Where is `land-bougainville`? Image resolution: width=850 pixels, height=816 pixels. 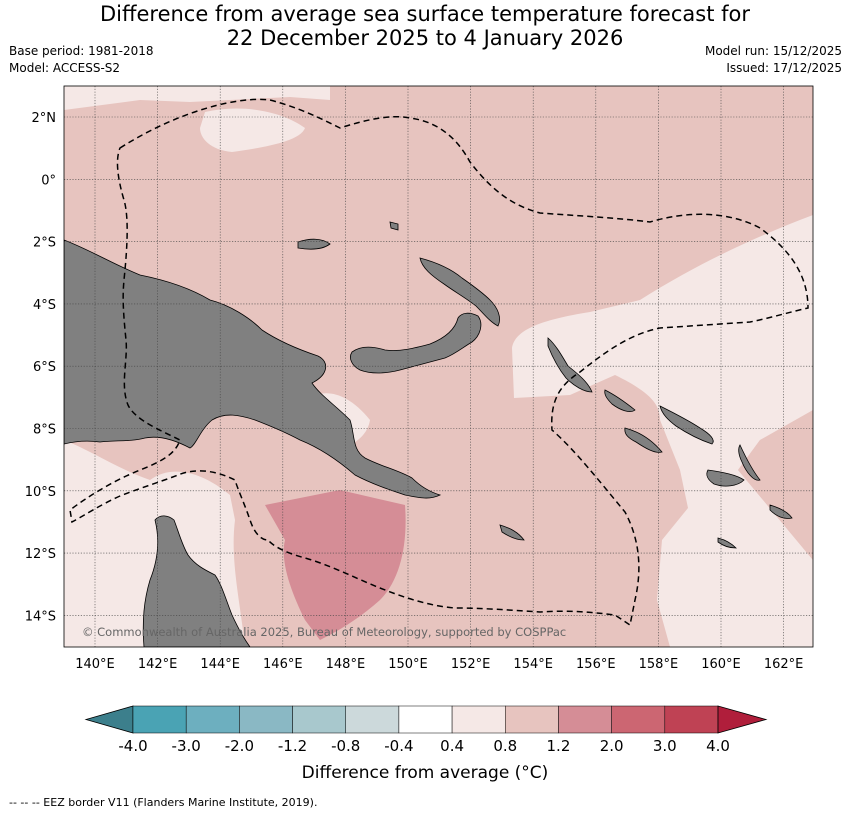
land-bougainville is located at coordinates (570, 365).